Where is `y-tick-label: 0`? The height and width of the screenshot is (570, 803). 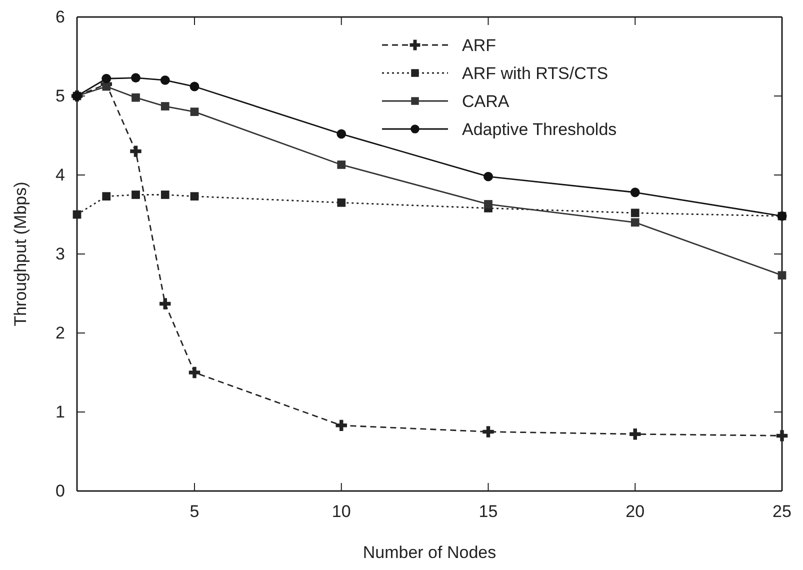
y-tick-label: 0 is located at coordinates (60, 490).